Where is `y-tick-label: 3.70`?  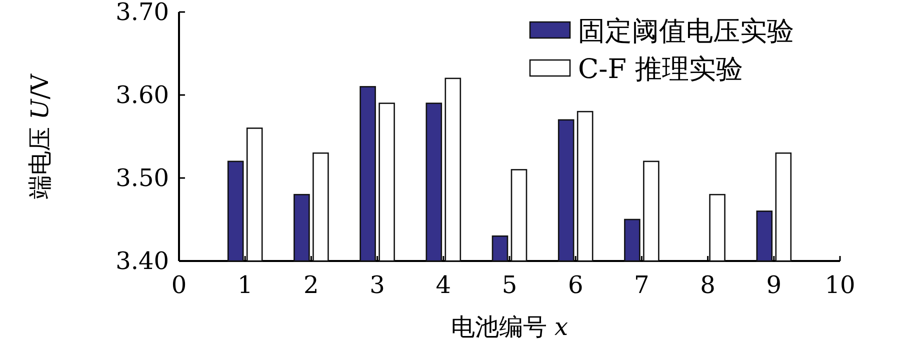
y-tick-label: 3.70 is located at coordinates (142, 13).